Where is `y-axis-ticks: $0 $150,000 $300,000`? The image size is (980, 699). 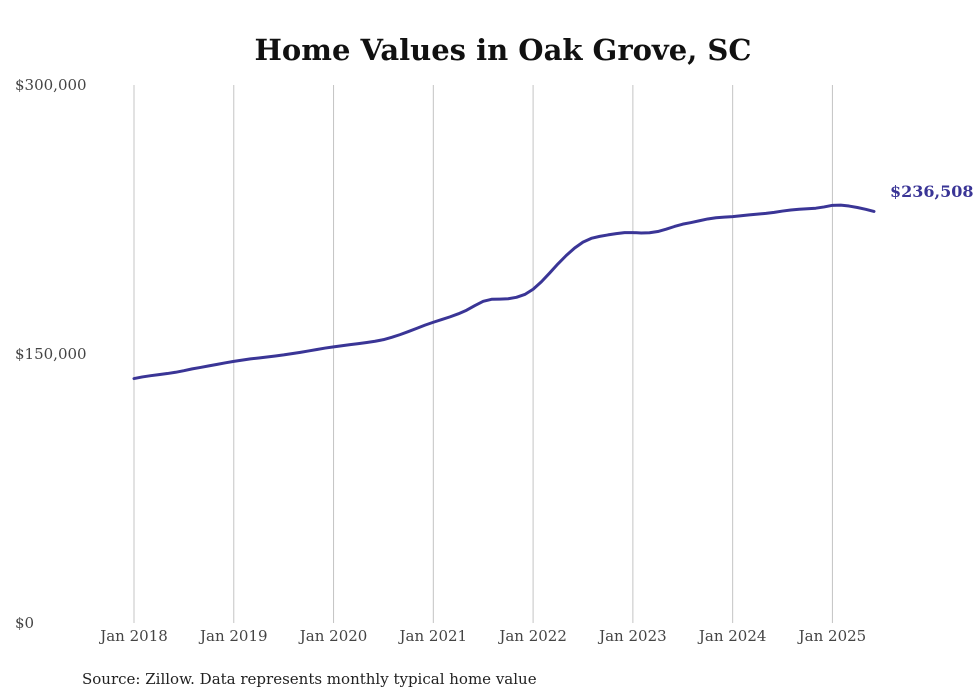 y-axis-ticks: $0 $150,000 $300,000 is located at coordinates (51, 354).